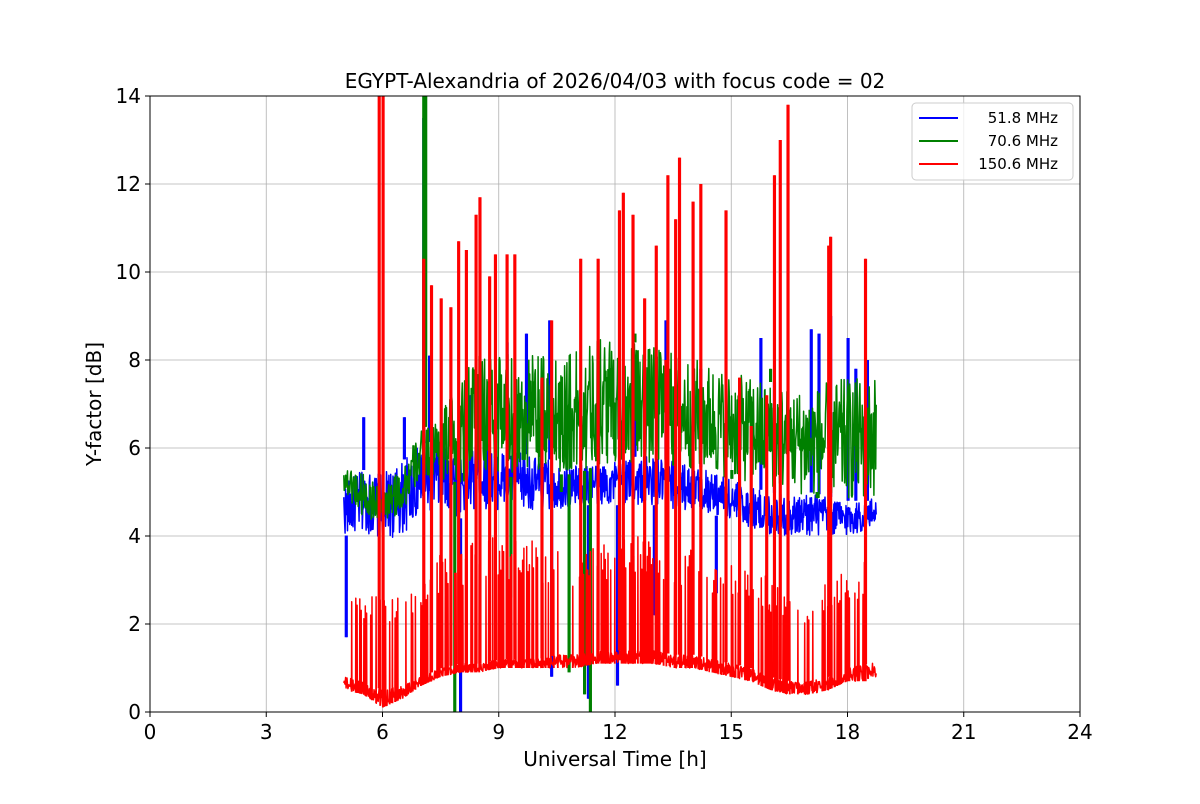 This screenshot has width=1200, height=804. What do you see at coordinates (94, 404) in the screenshot?
I see `y-axis-label: Y-factor [dB]` at bounding box center [94, 404].